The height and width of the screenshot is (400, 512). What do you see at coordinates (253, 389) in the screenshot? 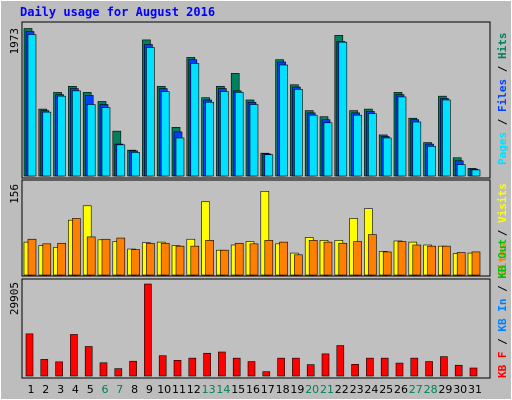
I see `day-label-16: 16` at bounding box center [253, 389].